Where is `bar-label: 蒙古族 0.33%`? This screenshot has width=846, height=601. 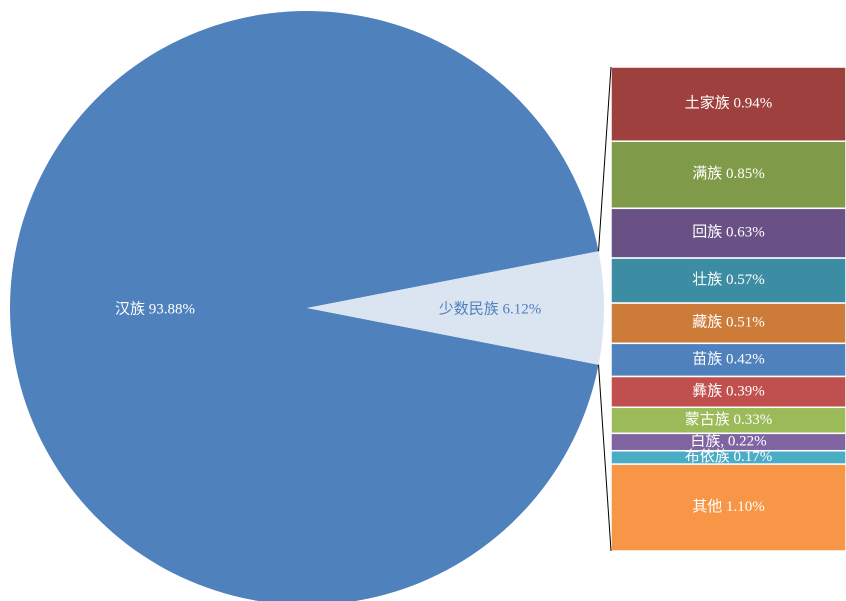
bar-label: 蒙古族 0.33% is located at coordinates (729, 419).